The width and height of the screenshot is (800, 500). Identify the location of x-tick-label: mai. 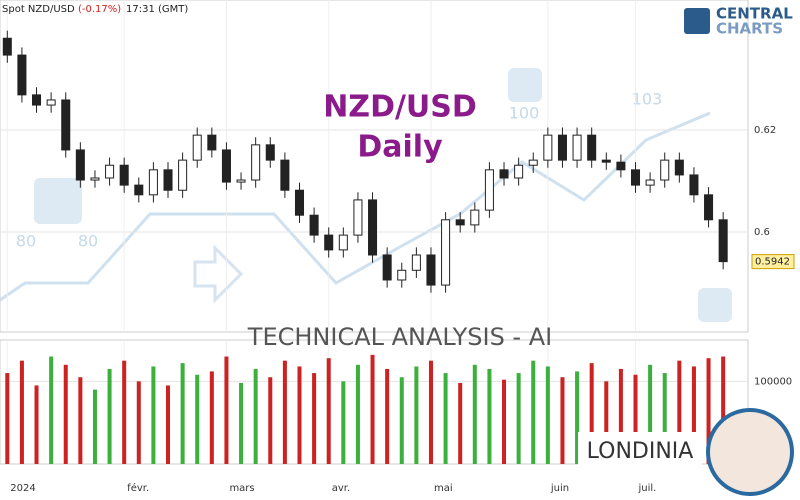
(443, 488).